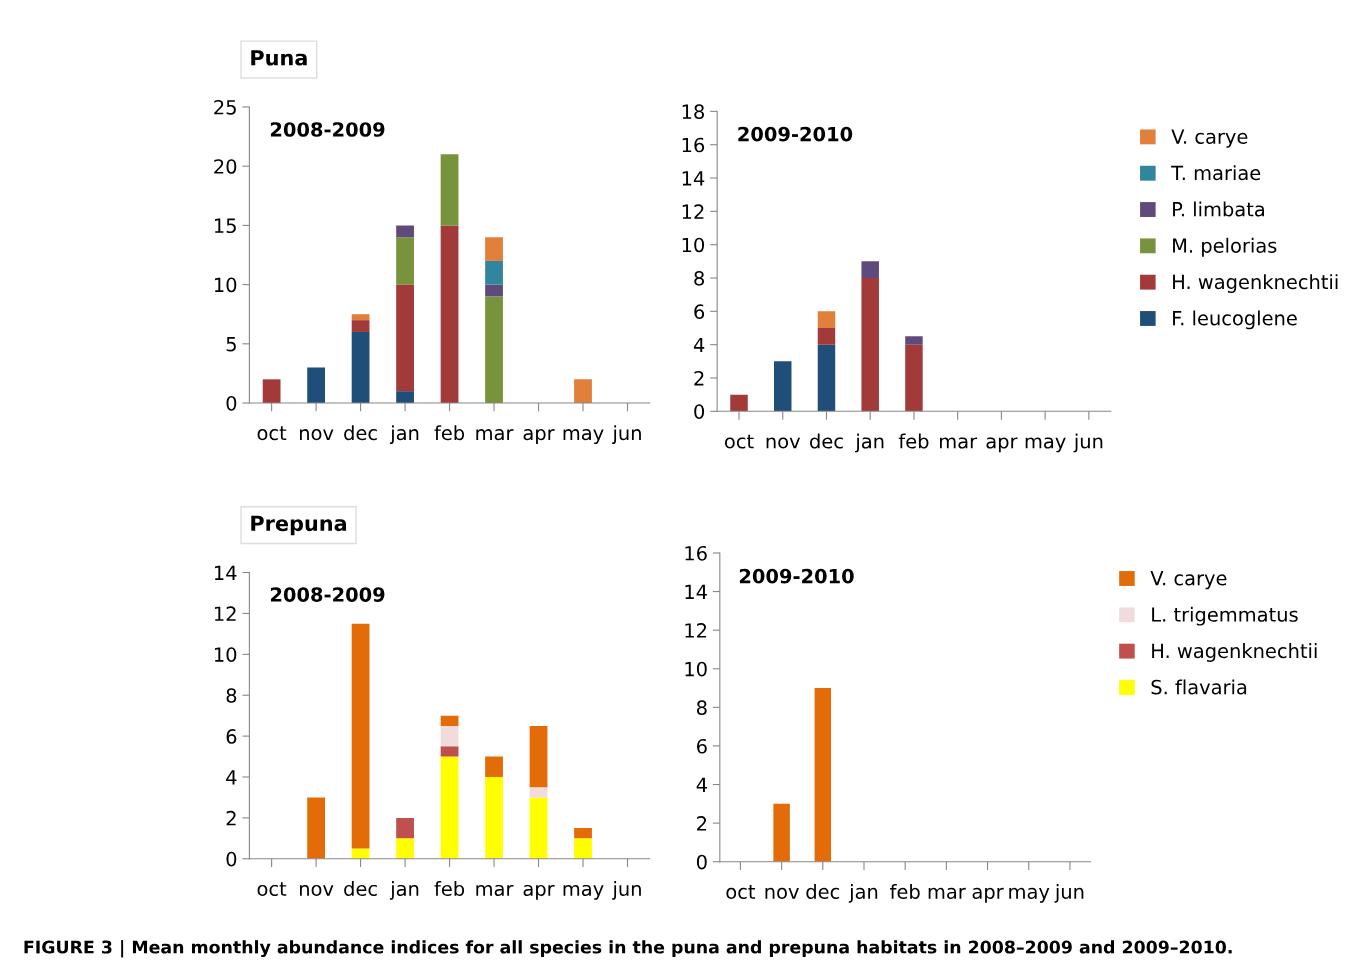  Describe the element at coordinates (1218, 209) in the screenshot. I see `legend-label: P. limbata` at that location.